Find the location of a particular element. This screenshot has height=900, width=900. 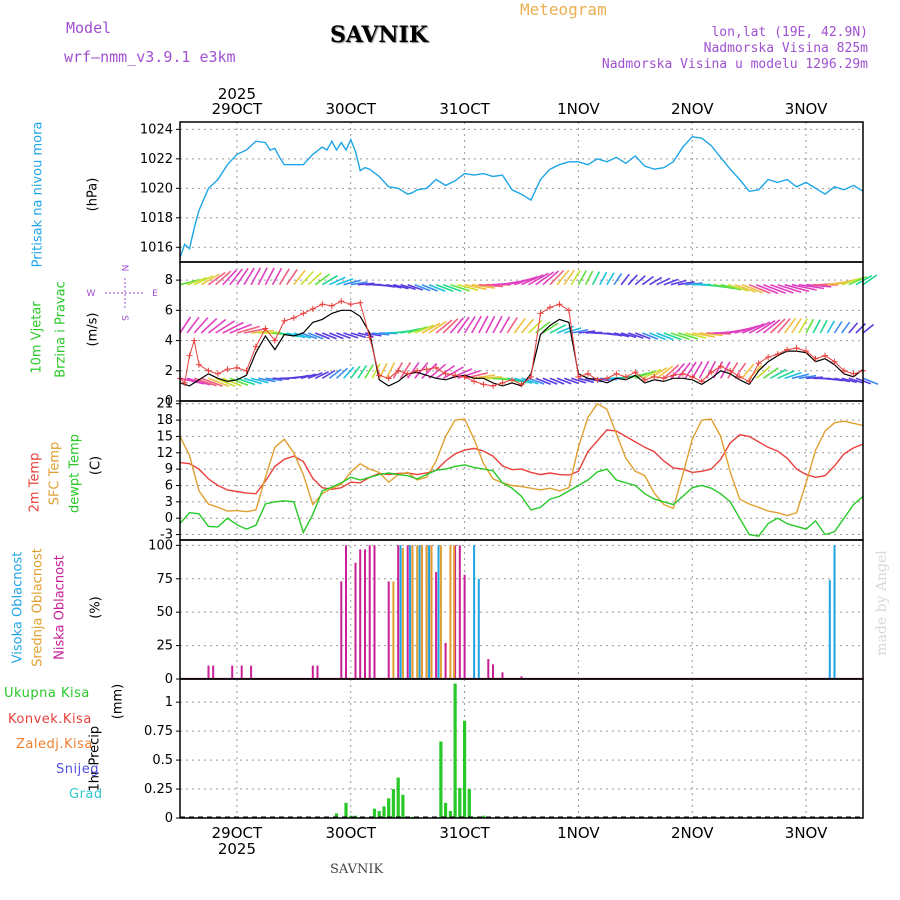

precip-ytick-label: 0.75 is located at coordinates (158, 731).